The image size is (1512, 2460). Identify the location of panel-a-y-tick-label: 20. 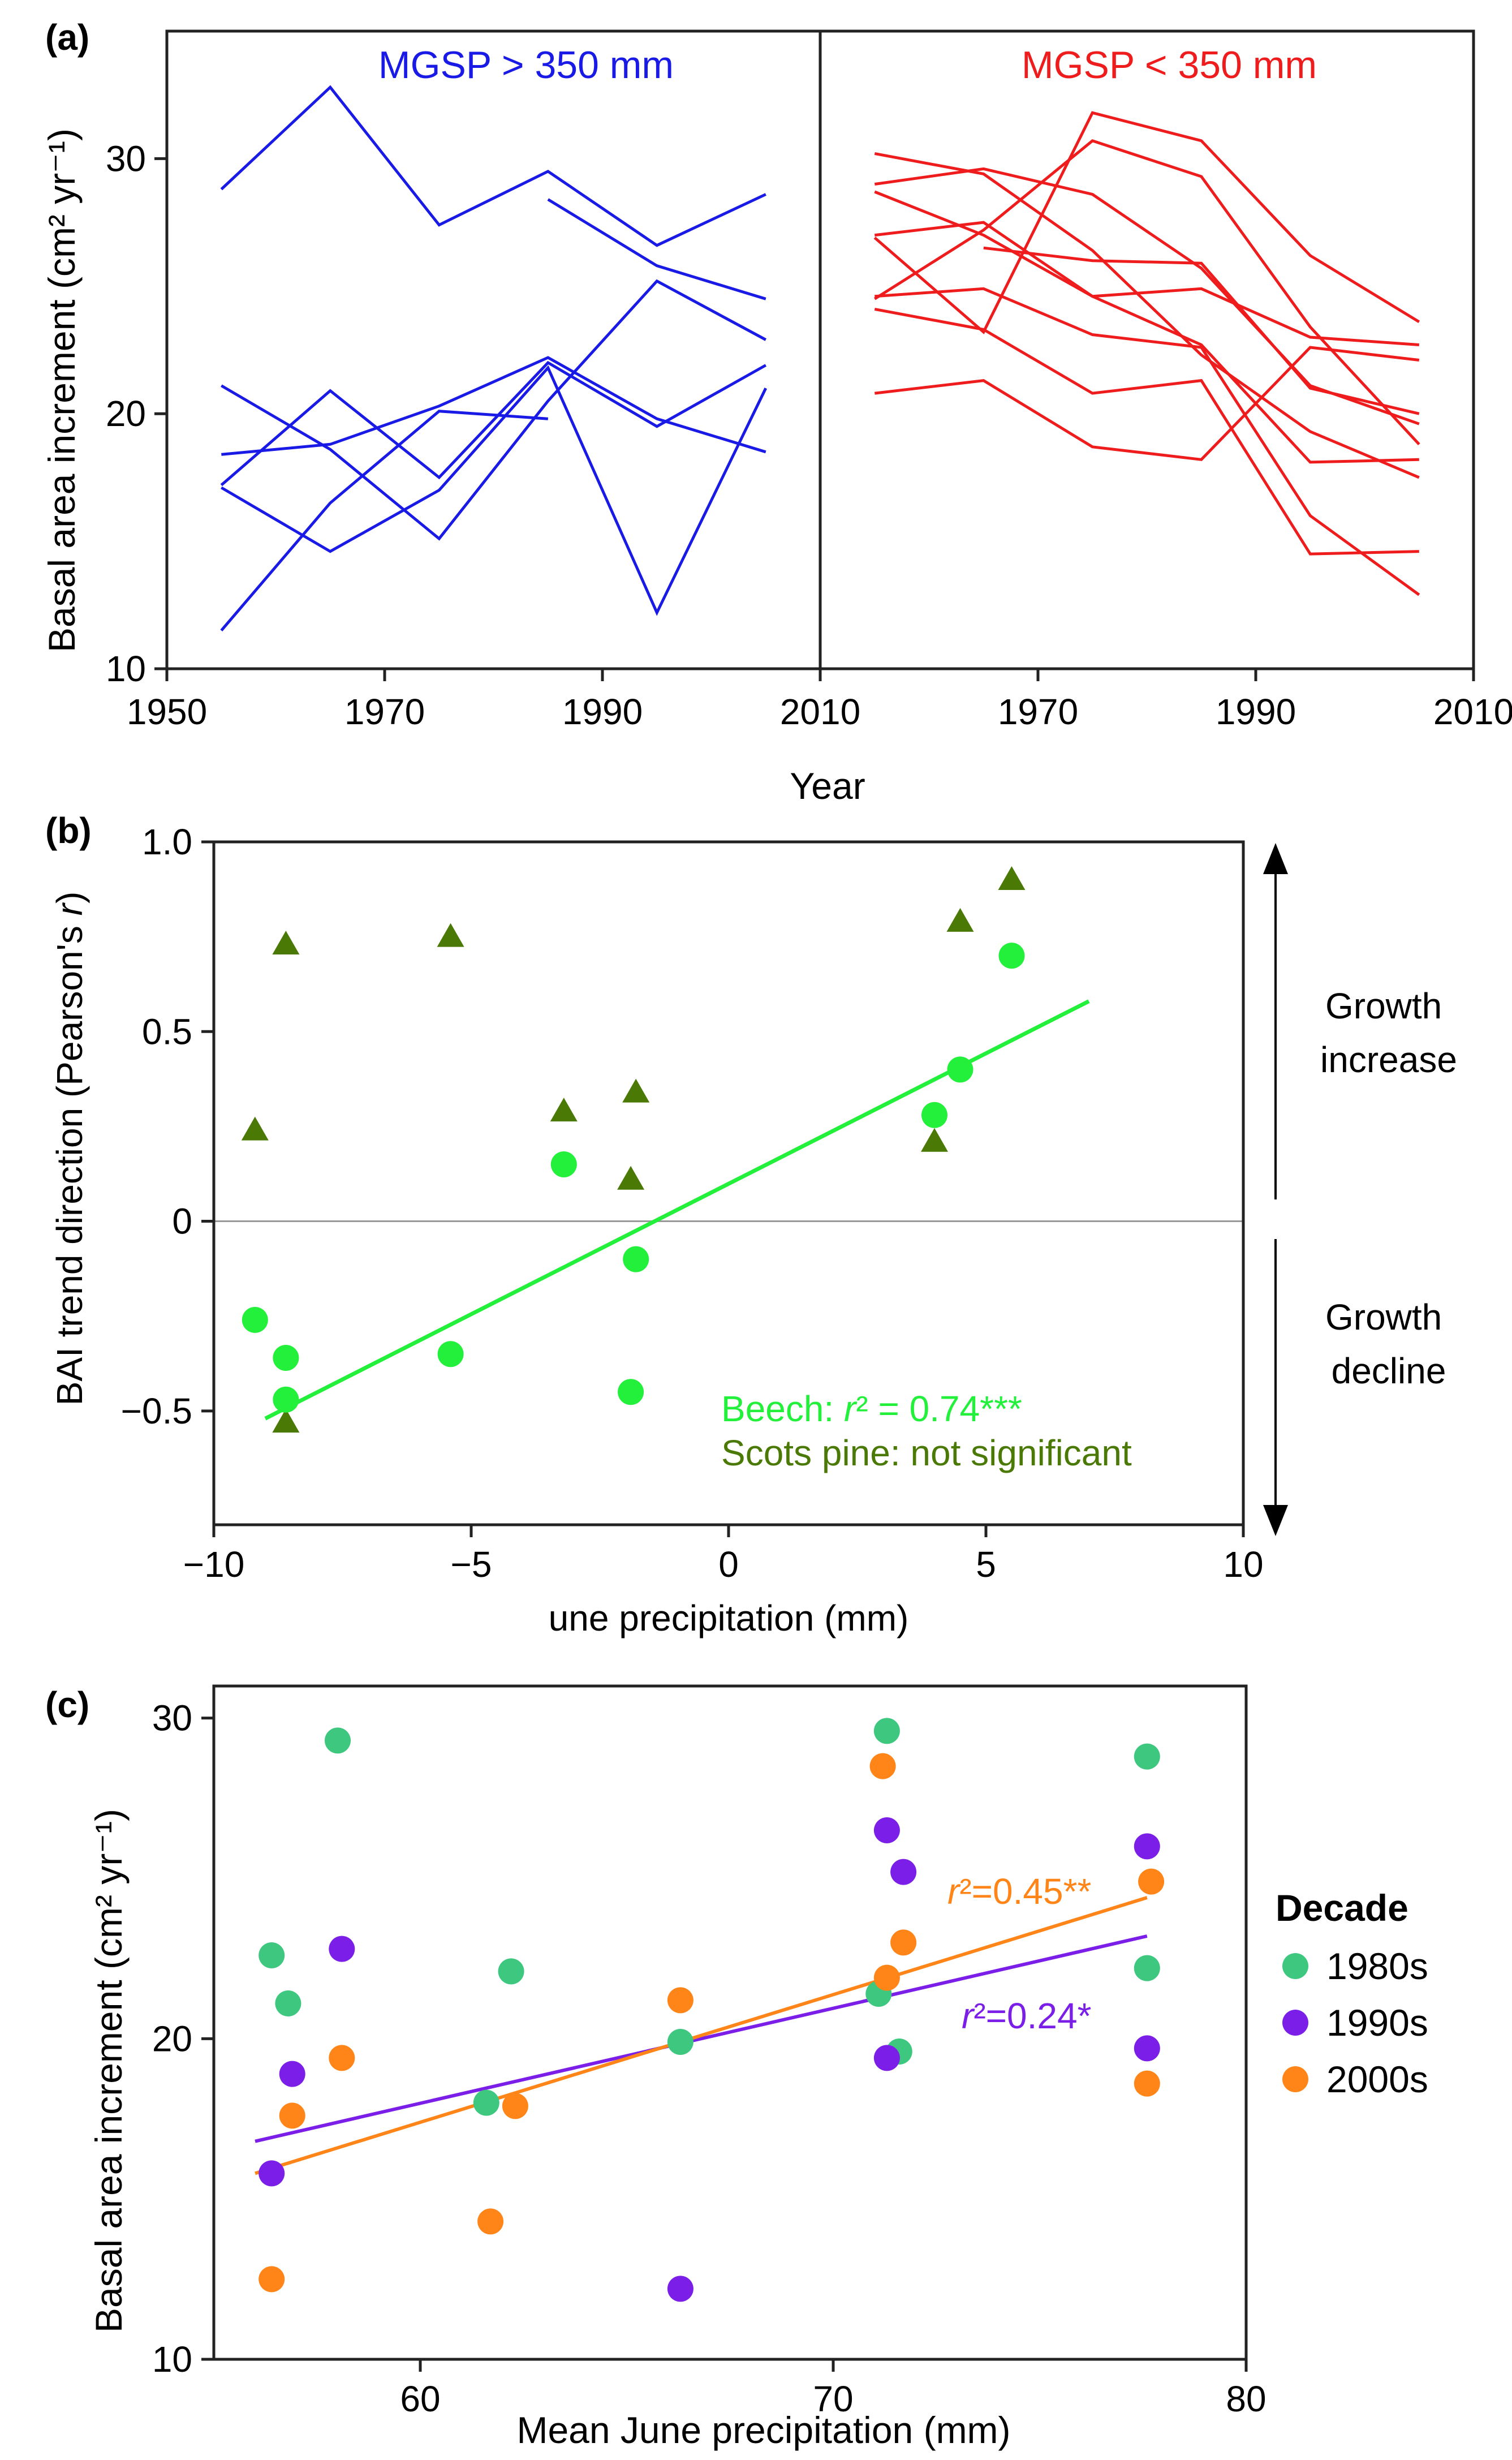
(126, 413).